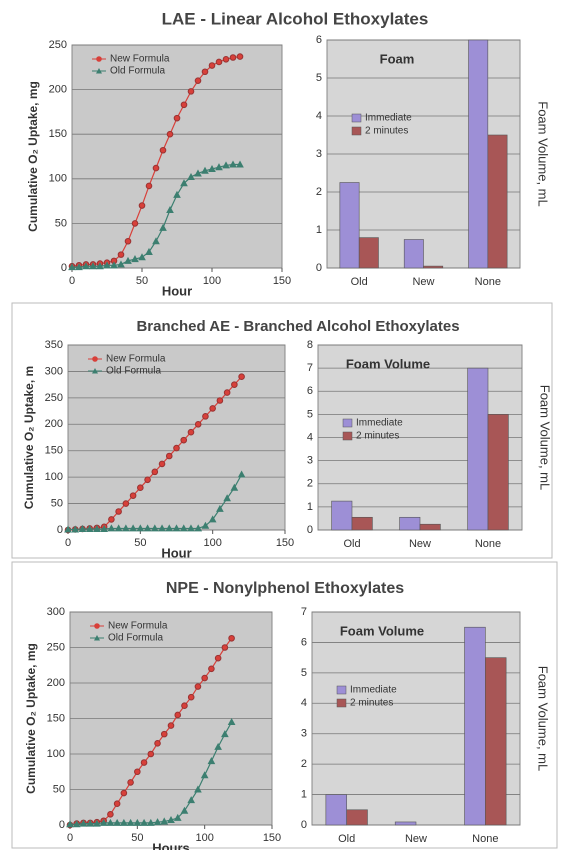 This screenshot has height=850, width=564. I want to click on y-tick-label: 3, so click(319, 154).